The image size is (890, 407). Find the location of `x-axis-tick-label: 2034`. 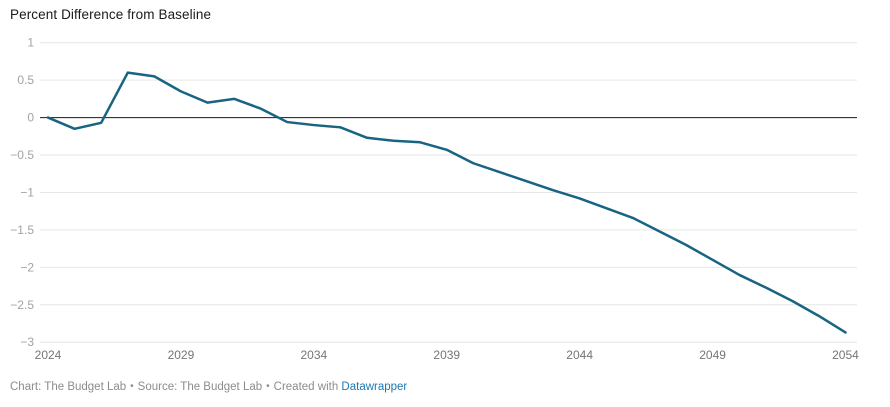

x-axis-tick-label: 2034 is located at coordinates (313, 355).